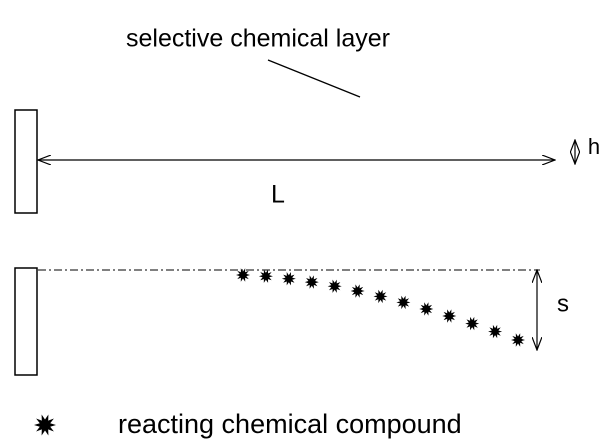 This screenshot has width=609, height=441. Describe the element at coordinates (258, 39) in the screenshot. I see `title: selective chemical layer` at that location.